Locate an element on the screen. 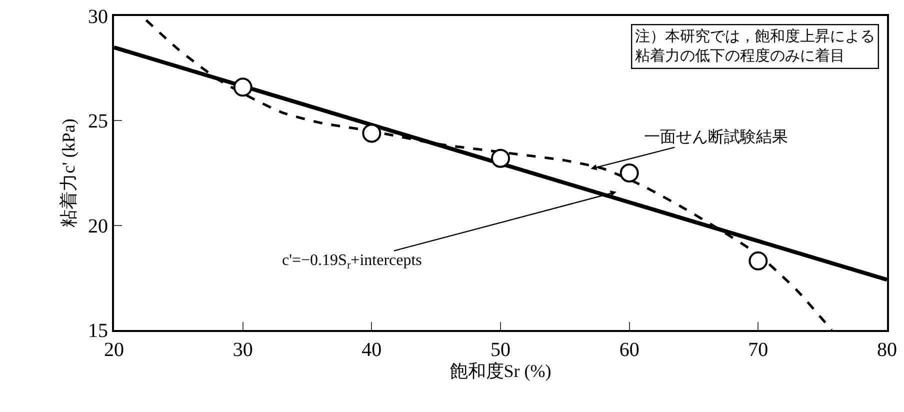  x-axis-title: 飽和度Sr (%) is located at coordinates (501, 371).